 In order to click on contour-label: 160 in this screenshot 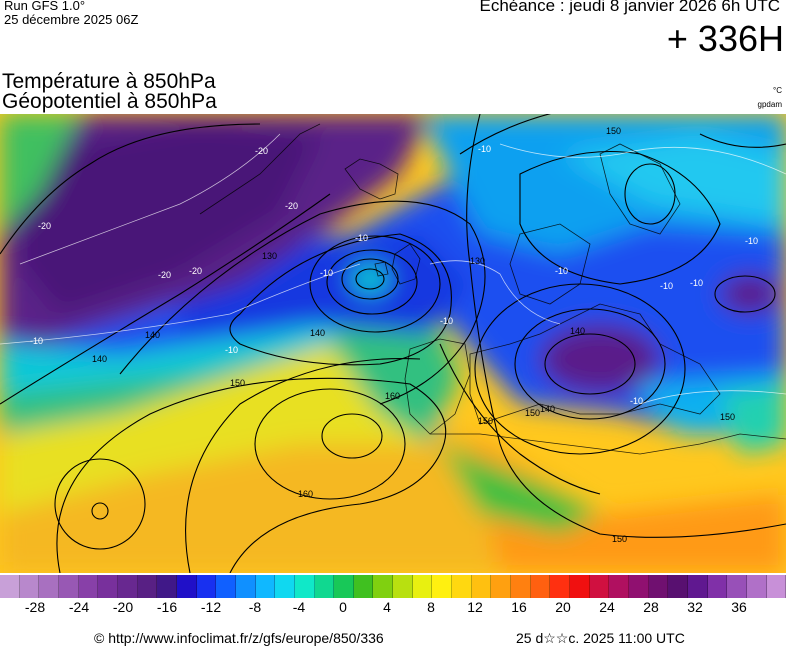, I will do `click(305, 494)`.